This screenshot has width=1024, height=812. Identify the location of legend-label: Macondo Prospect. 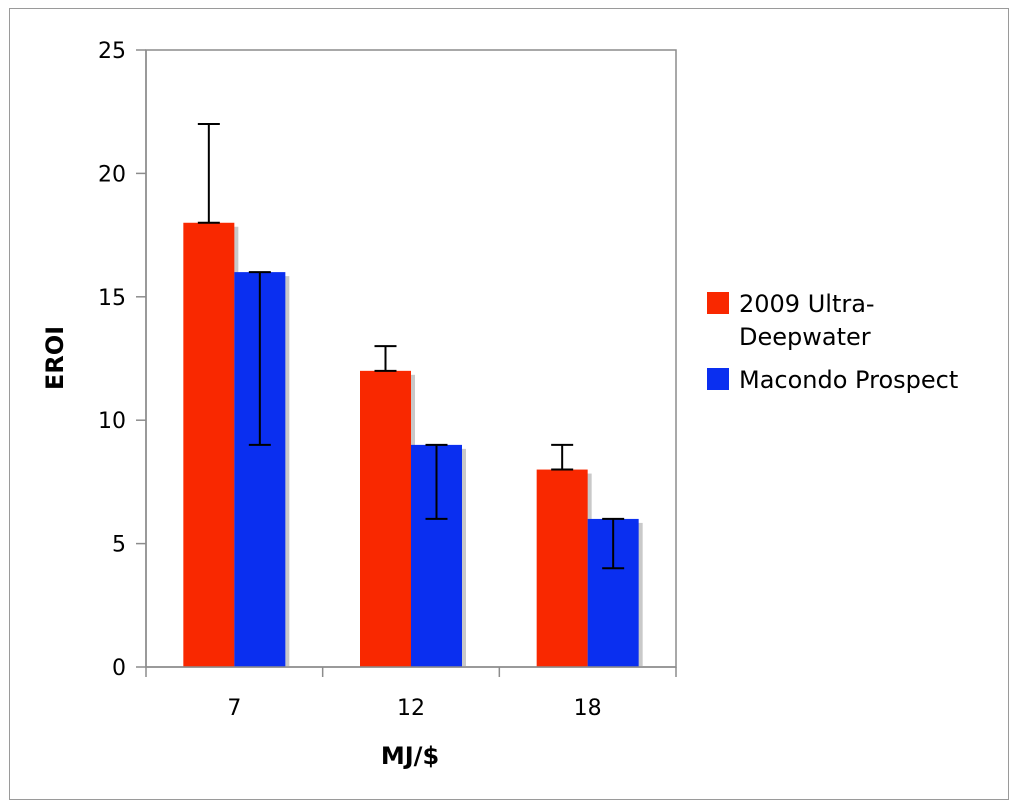
(848, 380).